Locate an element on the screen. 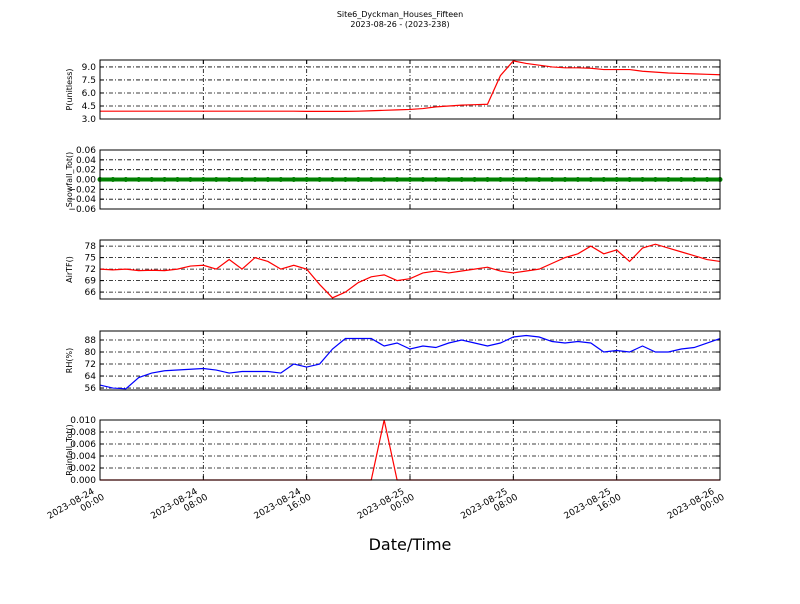 This screenshot has width=800, height=604. x-axis-label: Date/Time is located at coordinates (410, 544).